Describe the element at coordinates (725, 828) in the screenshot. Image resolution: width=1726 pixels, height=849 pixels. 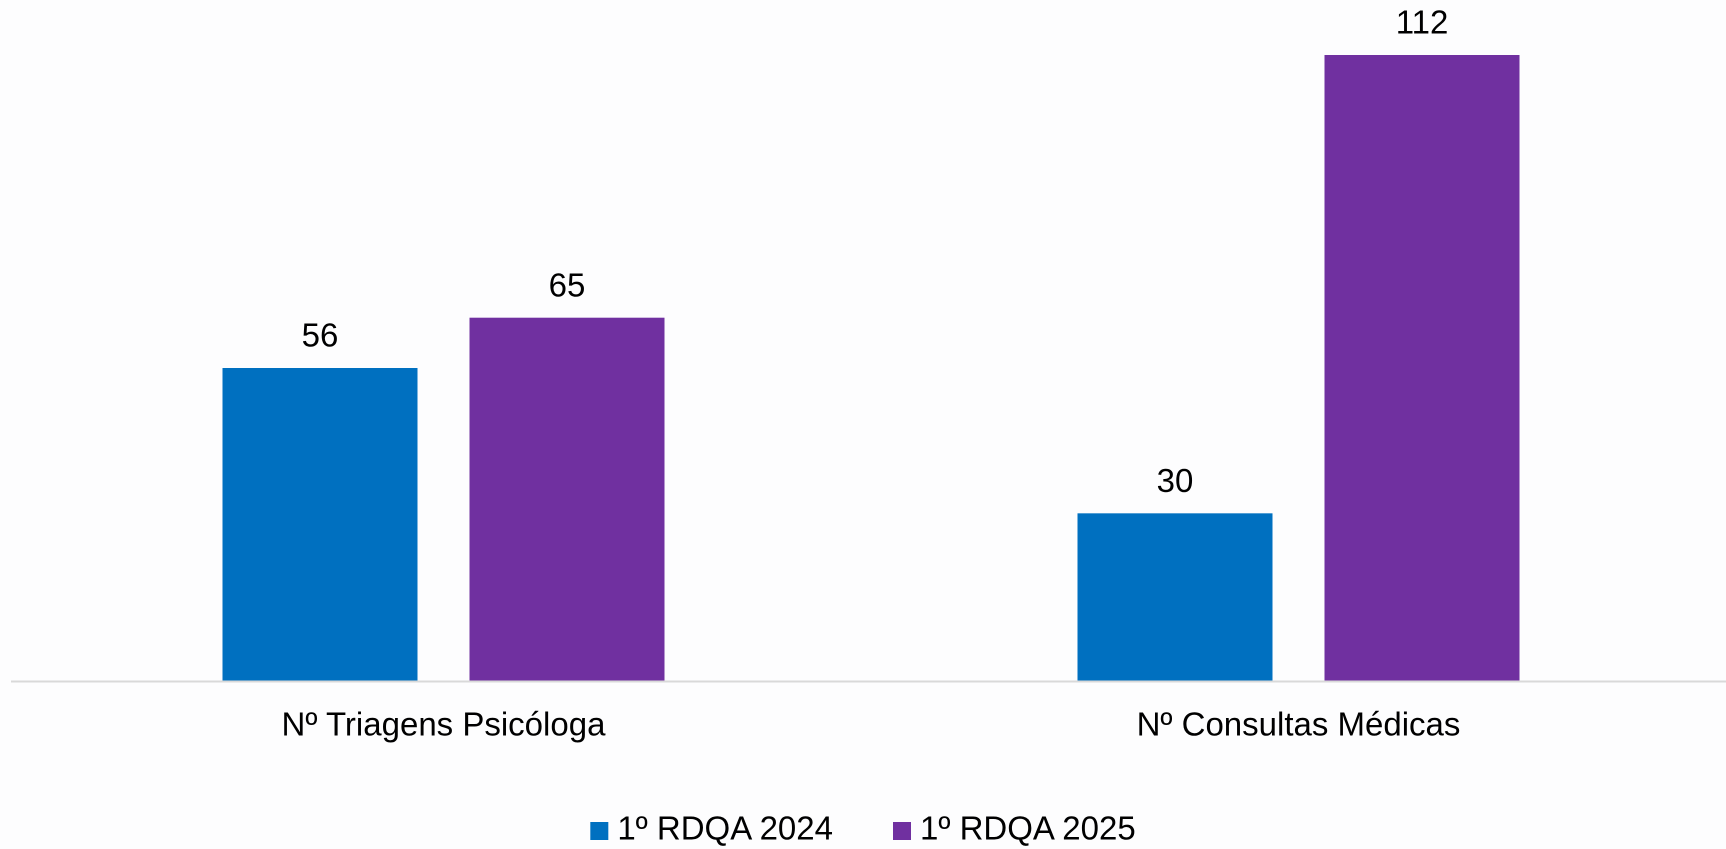
I see `legend-label: 1º RDQA 2024` at that location.